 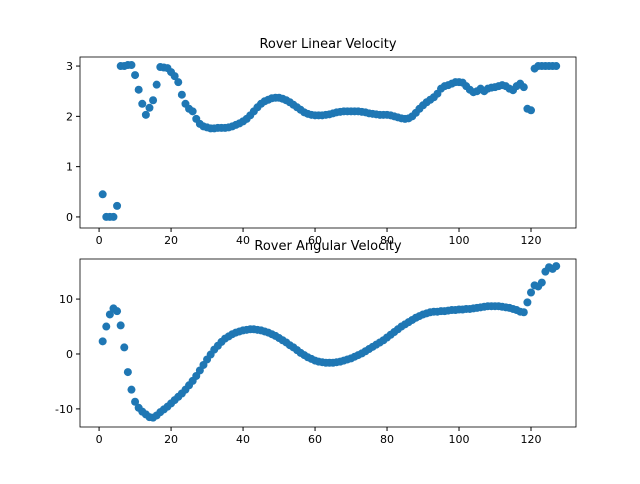 I want to click on y-tick-label: 10, so click(x=66, y=299).